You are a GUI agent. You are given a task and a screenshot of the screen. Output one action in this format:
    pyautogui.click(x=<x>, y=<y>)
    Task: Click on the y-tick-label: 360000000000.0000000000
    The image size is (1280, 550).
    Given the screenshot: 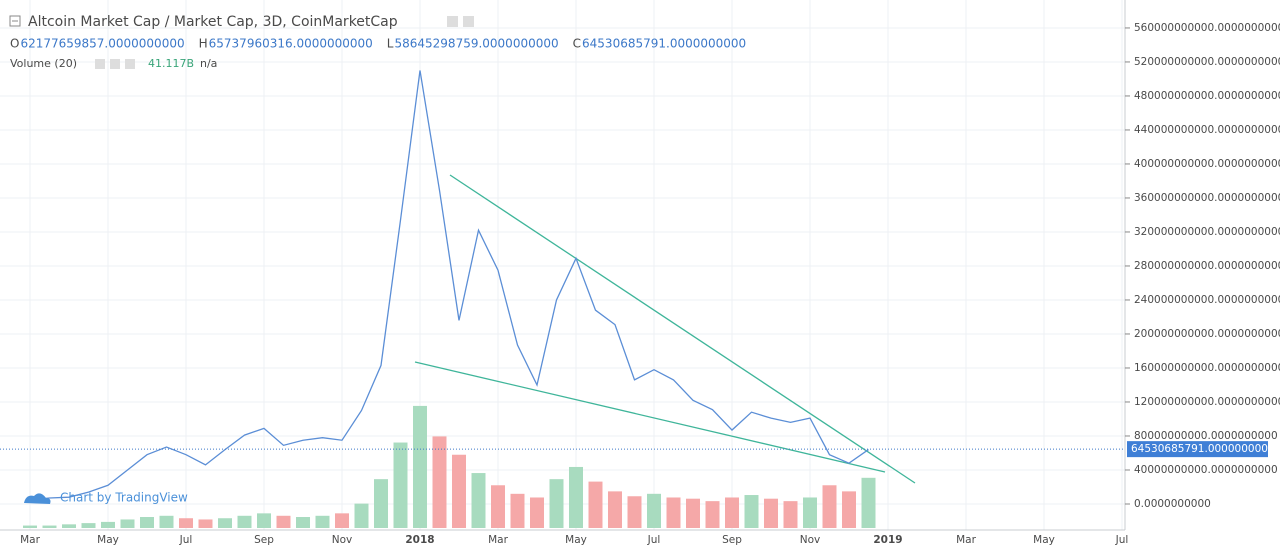 What is the action you would take?
    pyautogui.click(x=1207, y=198)
    